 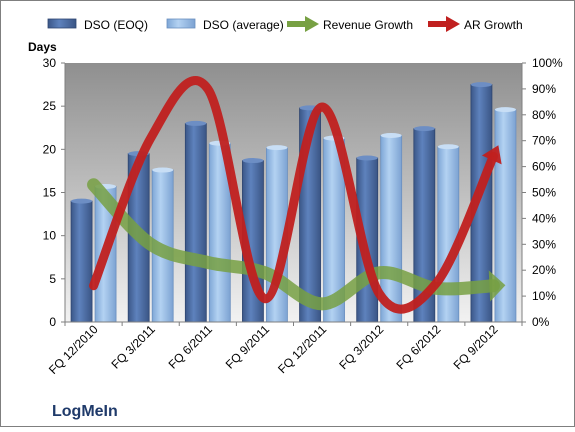 I want to click on y-left-tick-label: 5, so click(x=52, y=279).